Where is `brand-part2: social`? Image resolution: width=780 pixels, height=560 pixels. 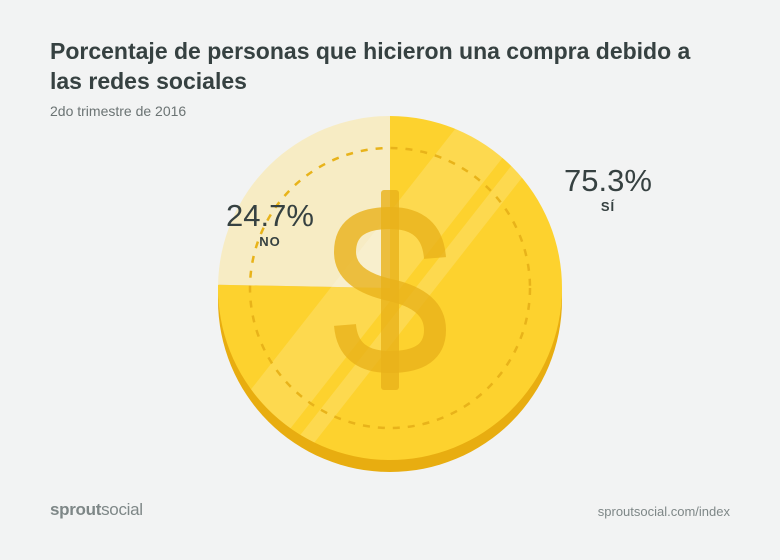 brand-part2: social is located at coordinates (122, 509).